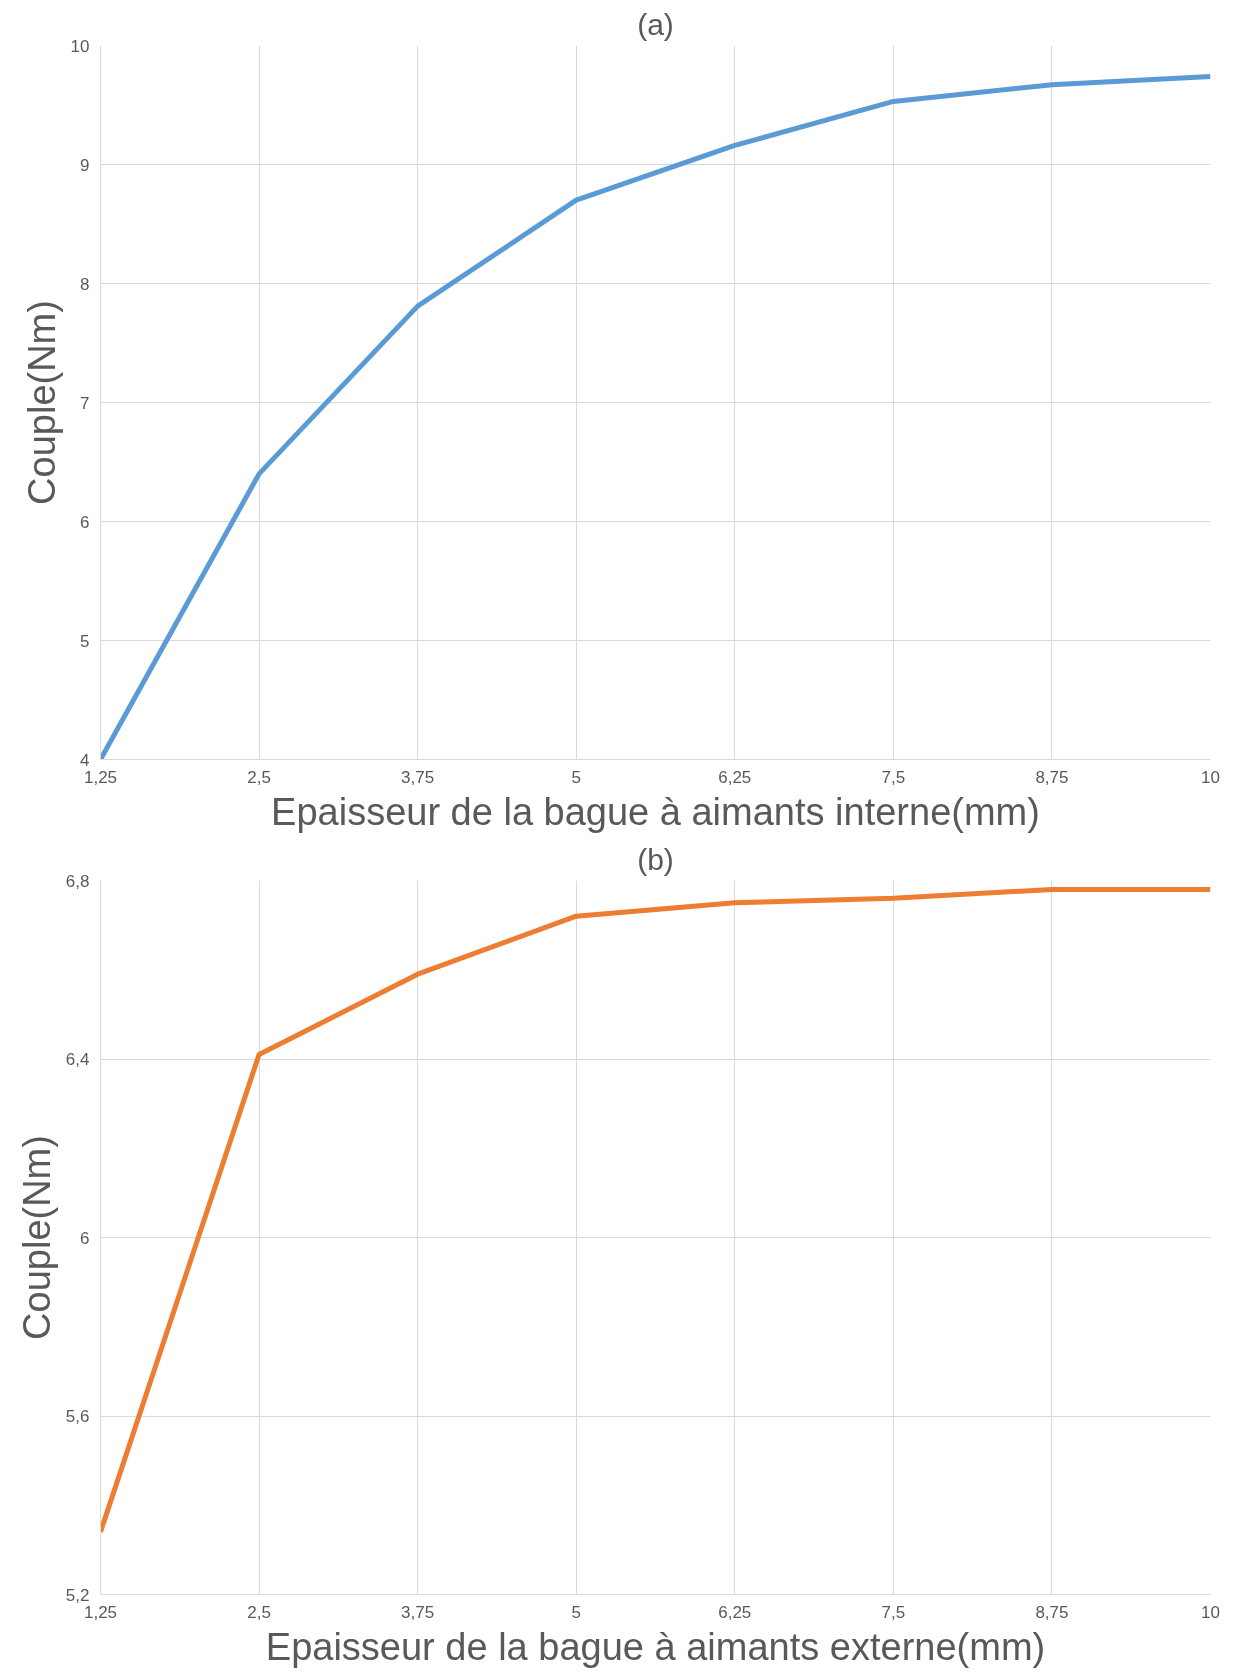 The height and width of the screenshot is (1679, 1258). What do you see at coordinates (655, 1646) in the screenshot?
I see `x-axis-title: Epaisseur de la bague à aimants externe(mm)` at bounding box center [655, 1646].